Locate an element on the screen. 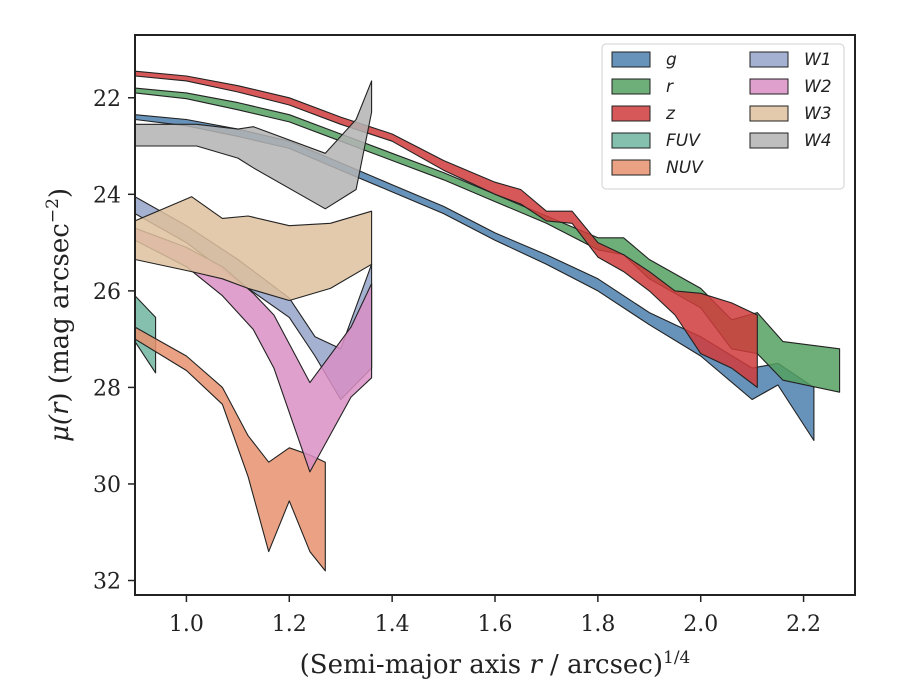  legend-label-w3: W3 is located at coordinates (818, 114).